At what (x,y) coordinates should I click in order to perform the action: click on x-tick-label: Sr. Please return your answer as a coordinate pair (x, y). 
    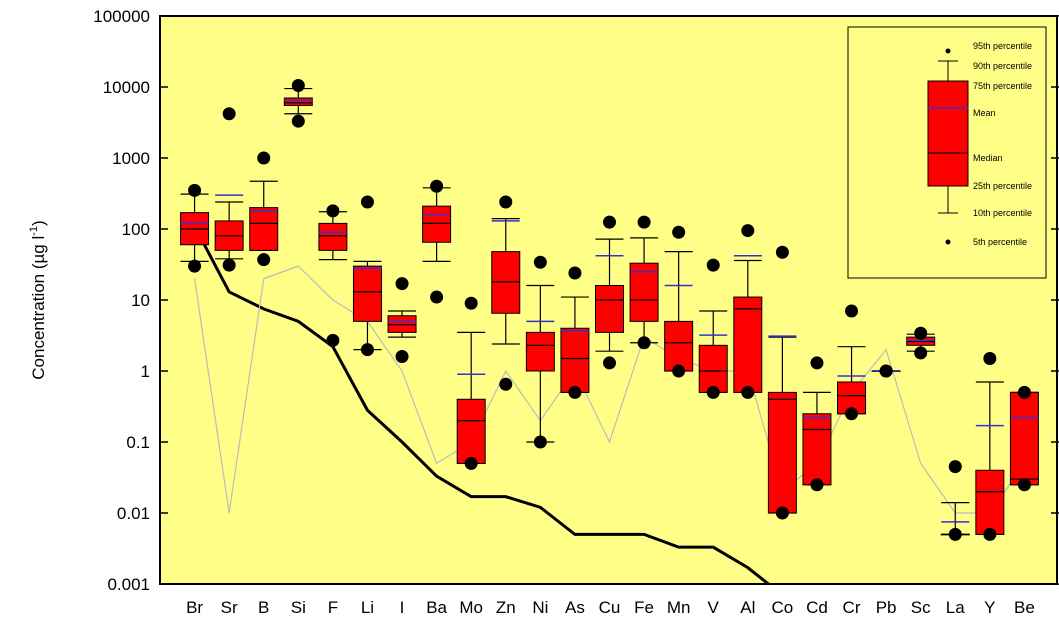
    Looking at the image, I should click on (229, 607).